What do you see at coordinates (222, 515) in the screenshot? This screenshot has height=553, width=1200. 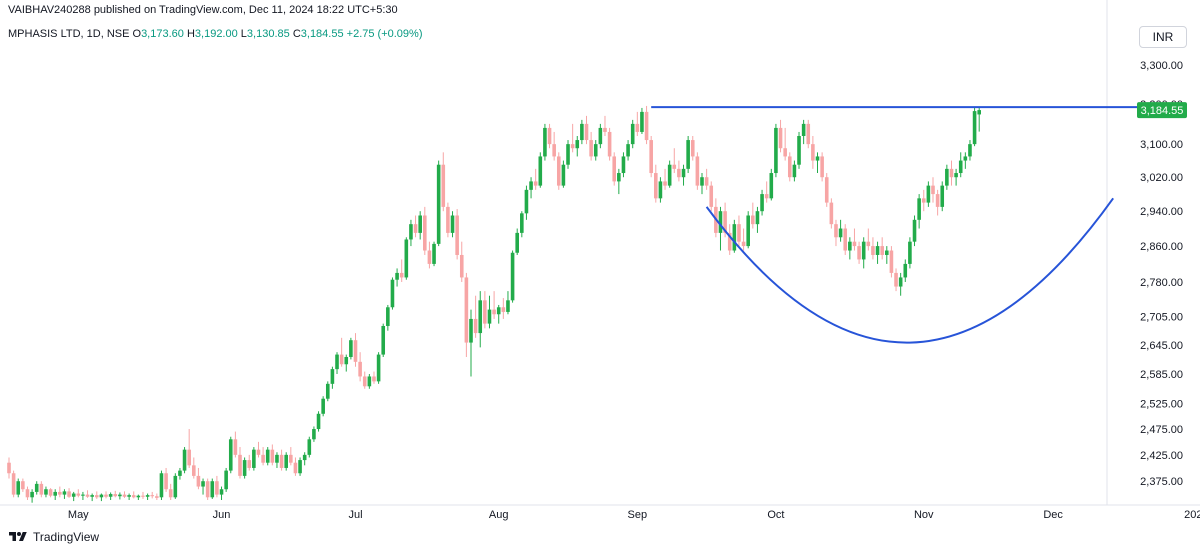 I see `x-tick-label: Jun` at bounding box center [222, 515].